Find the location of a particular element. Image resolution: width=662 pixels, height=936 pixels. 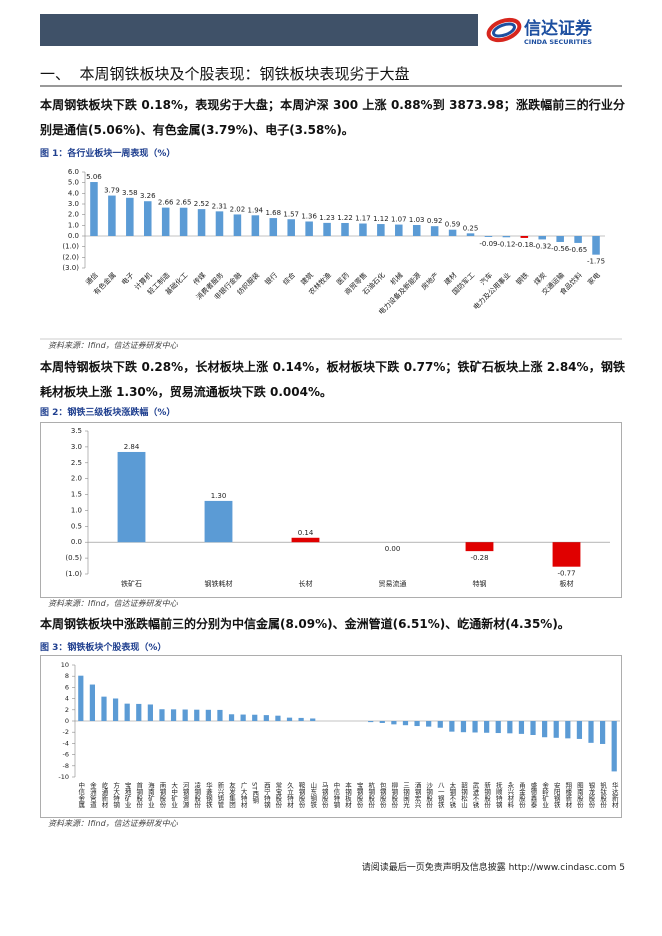

x-tick-label: 板材 is located at coordinates (567, 583).